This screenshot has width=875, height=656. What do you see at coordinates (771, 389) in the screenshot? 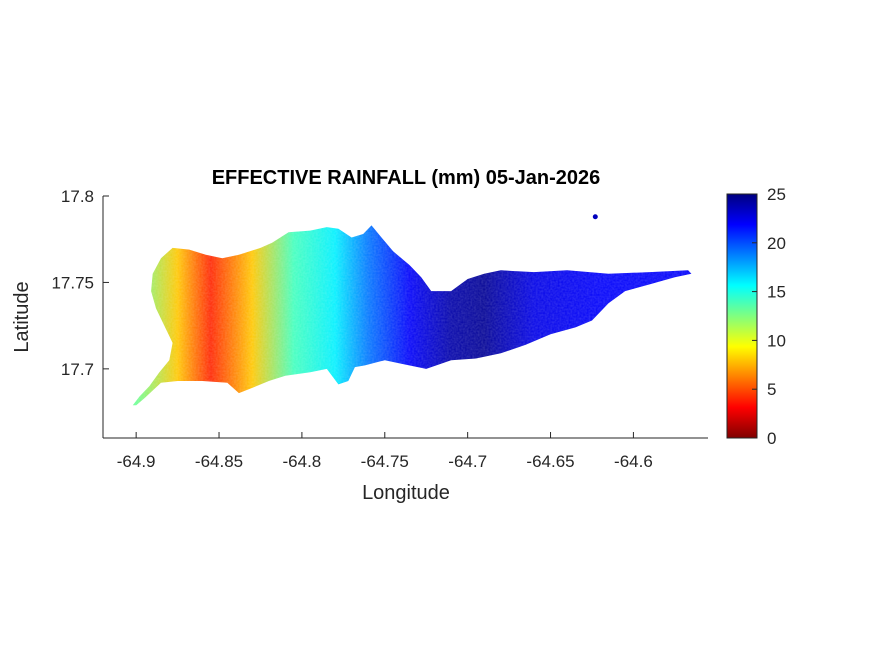
I see `colorbar-tick-label: 5` at bounding box center [771, 389].